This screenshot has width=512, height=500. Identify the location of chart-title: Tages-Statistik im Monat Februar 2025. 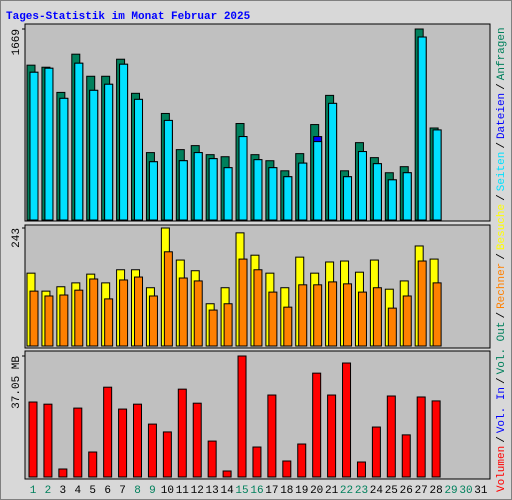
(128, 17).